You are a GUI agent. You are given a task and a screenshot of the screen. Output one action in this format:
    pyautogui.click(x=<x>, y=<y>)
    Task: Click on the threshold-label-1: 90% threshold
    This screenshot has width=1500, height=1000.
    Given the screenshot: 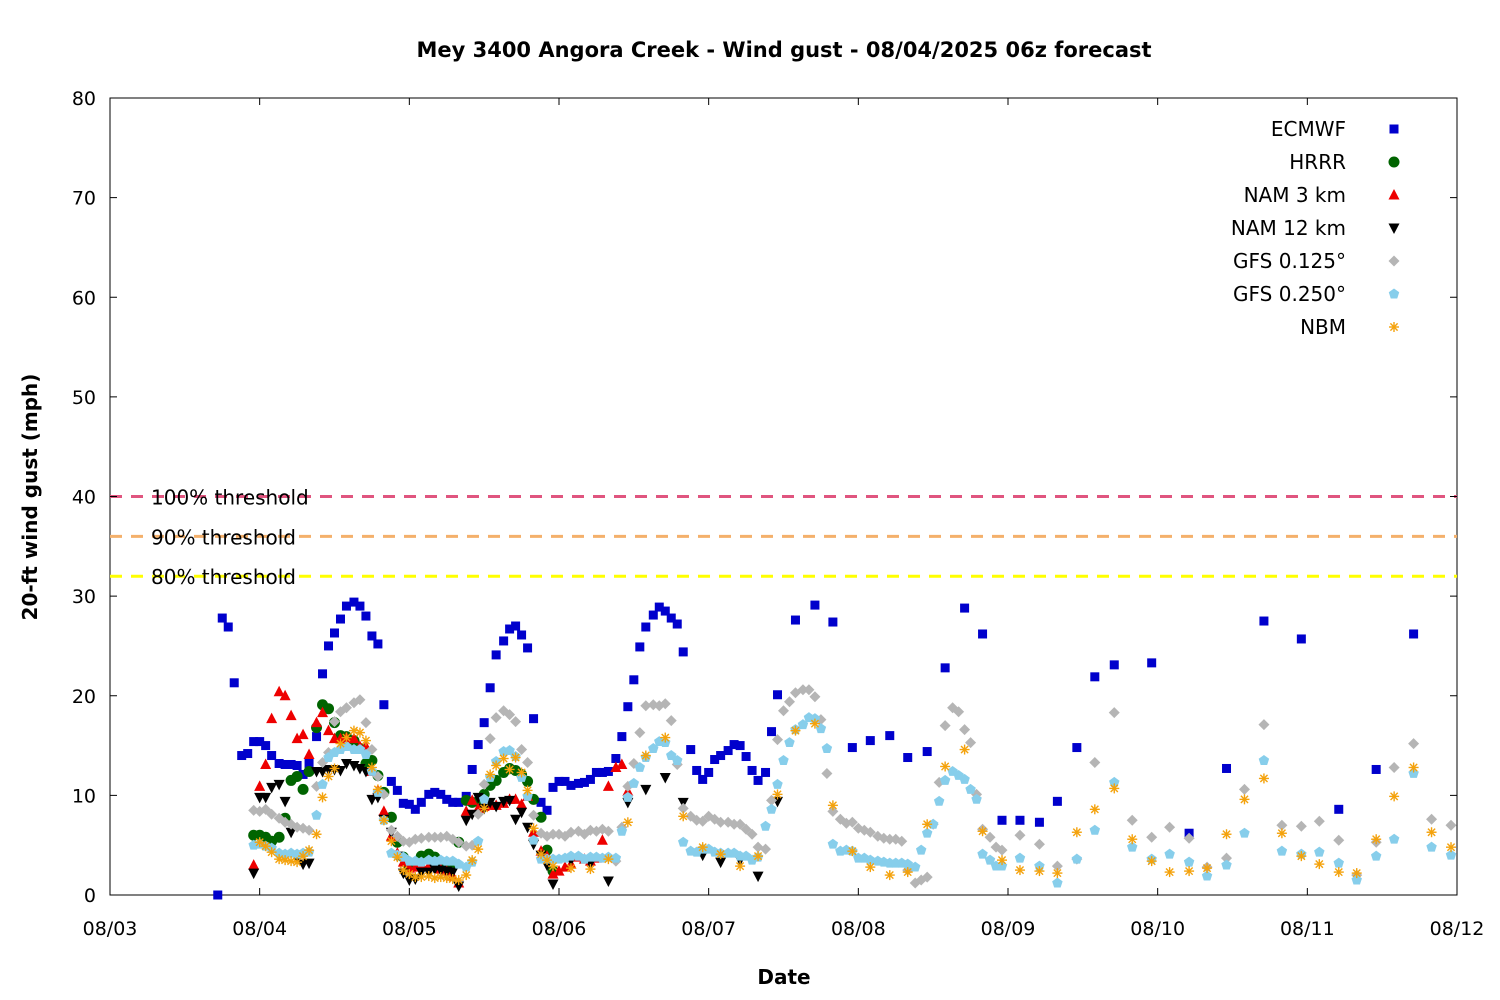 What is the action you would take?
    pyautogui.click(x=223, y=537)
    